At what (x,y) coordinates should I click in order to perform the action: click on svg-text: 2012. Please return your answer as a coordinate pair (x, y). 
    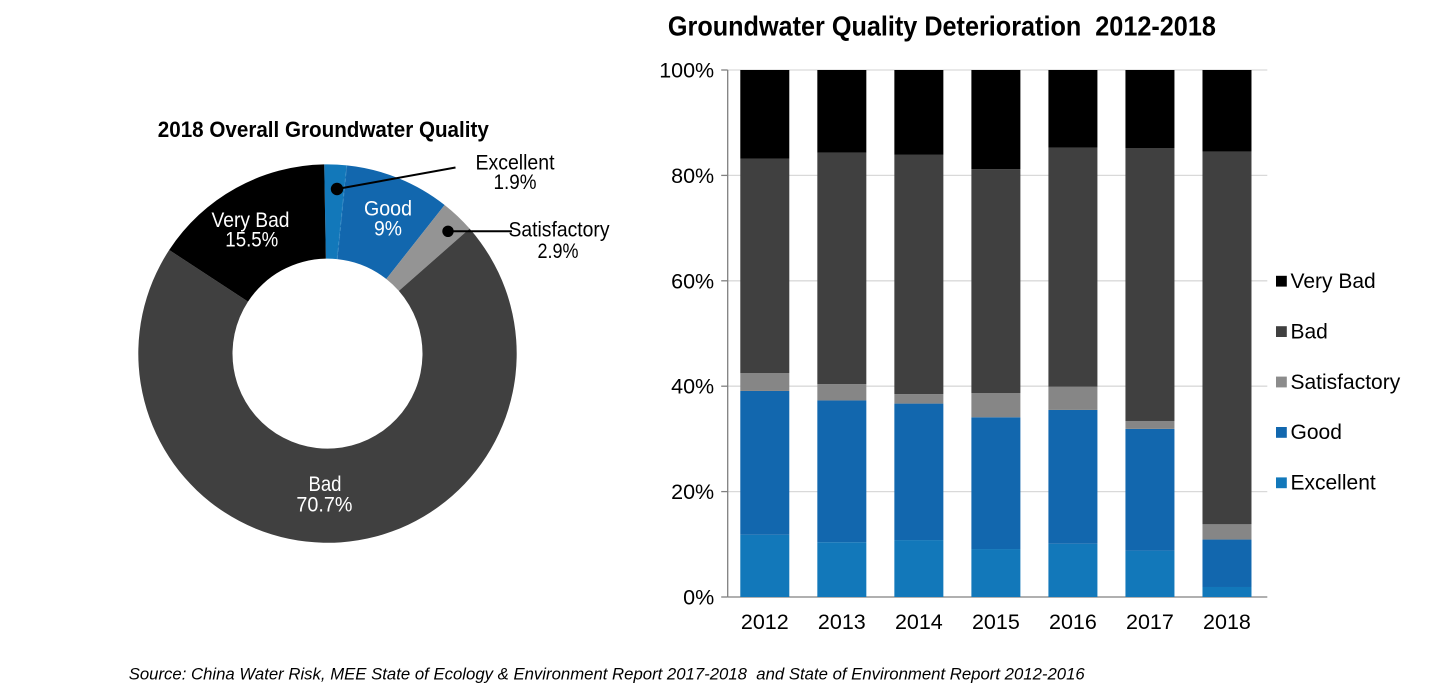
    Looking at the image, I should click on (765, 622).